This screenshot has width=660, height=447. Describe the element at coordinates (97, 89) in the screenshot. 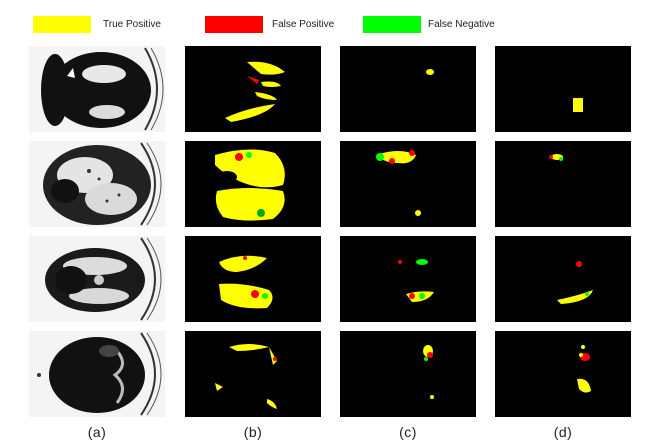

I see `ct-scan-row1` at that location.